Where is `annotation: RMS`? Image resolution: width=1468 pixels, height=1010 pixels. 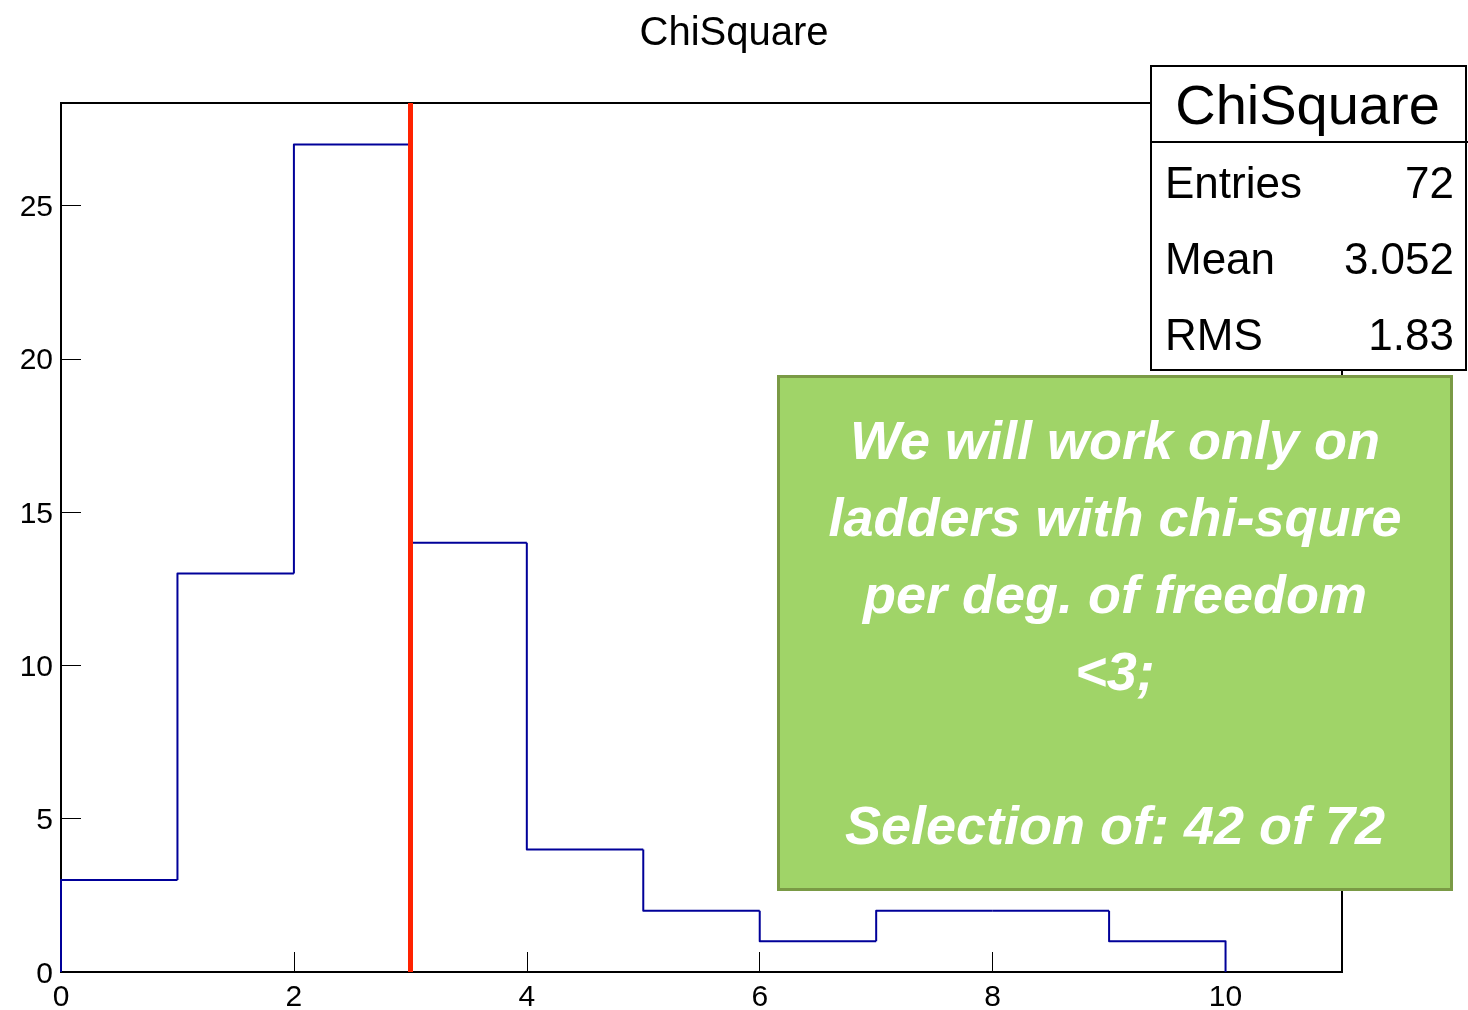 annotation: RMS is located at coordinates (1214, 334).